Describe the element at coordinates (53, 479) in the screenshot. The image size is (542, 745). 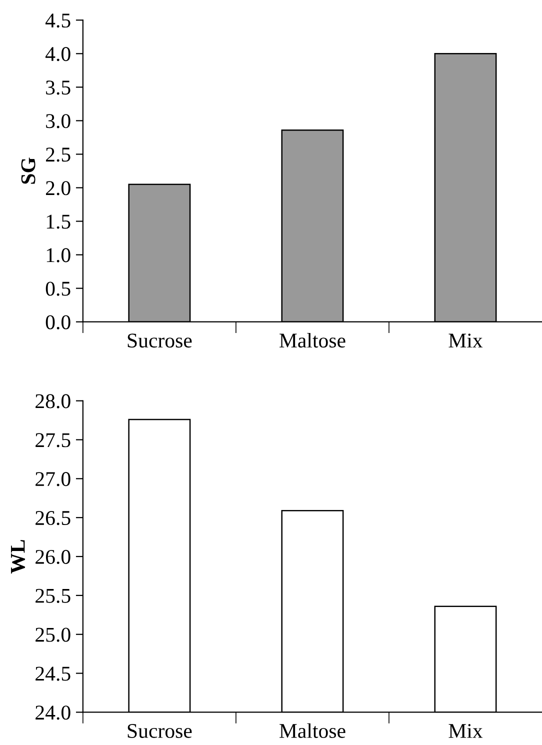
I see `y-tick-label: 27.0` at that location.